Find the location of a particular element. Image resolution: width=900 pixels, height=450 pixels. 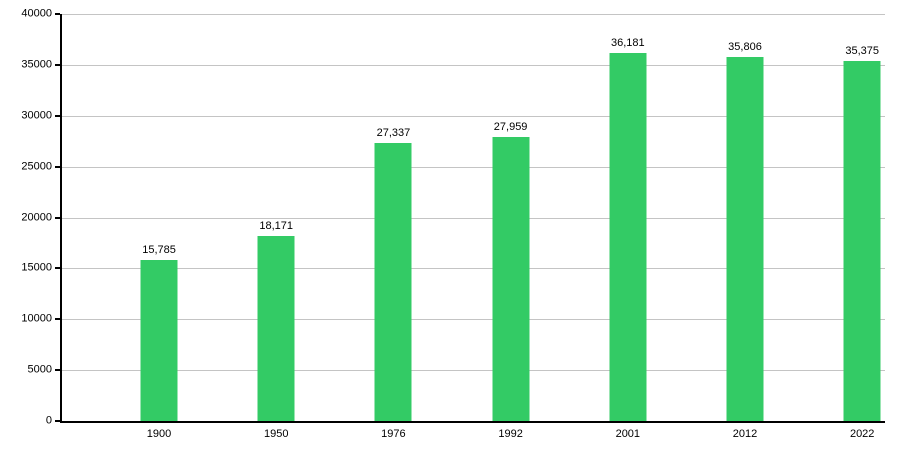

y-axis-label: 20000 is located at coordinates (36, 217).